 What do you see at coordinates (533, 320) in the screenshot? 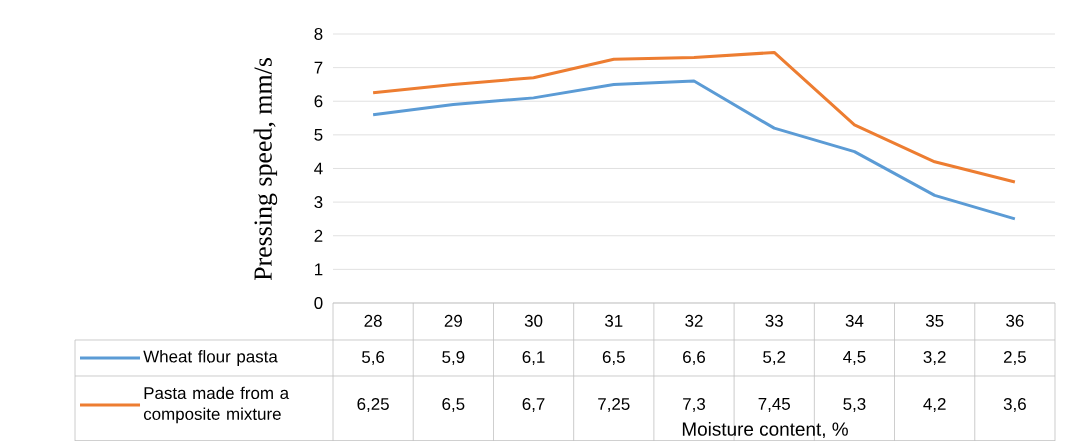
I see `x-tick-label: 30` at bounding box center [533, 320].